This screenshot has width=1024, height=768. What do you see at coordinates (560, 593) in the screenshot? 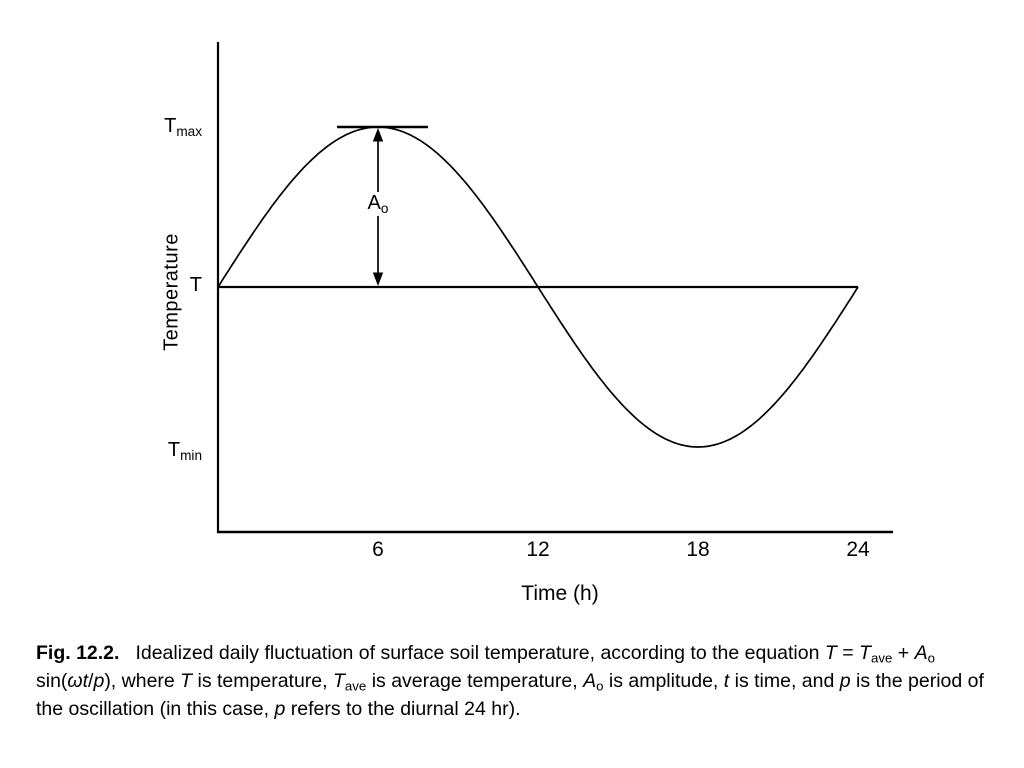
I see `x-axis-title: Time (h)` at bounding box center [560, 593].